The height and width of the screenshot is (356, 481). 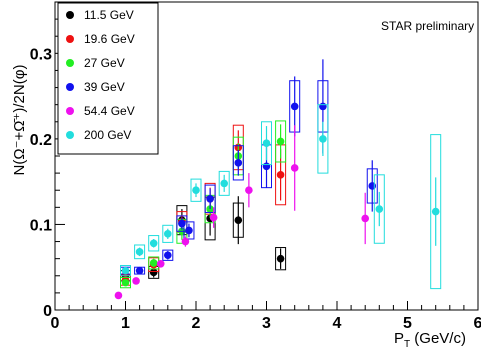 I want to click on x-tick-label: 0, so click(x=55, y=323).